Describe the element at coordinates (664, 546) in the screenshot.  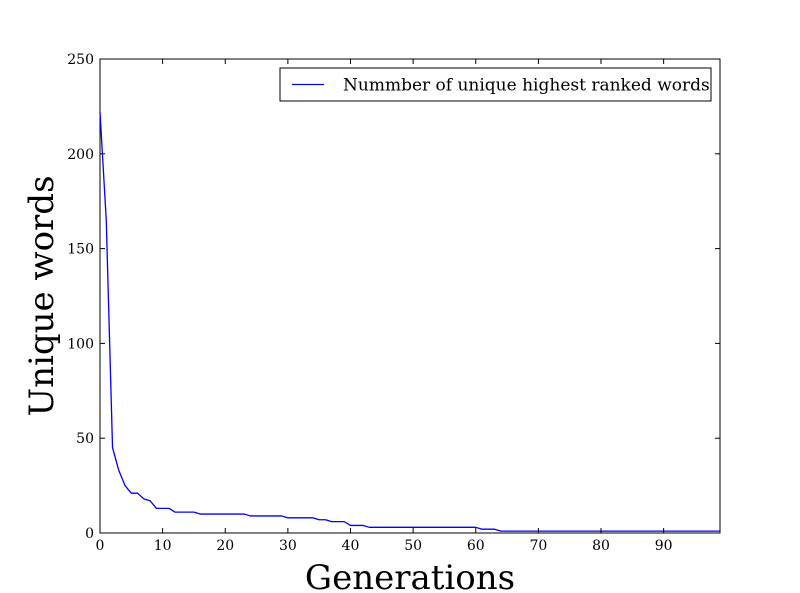
I see `x-tick-label: 90` at that location.